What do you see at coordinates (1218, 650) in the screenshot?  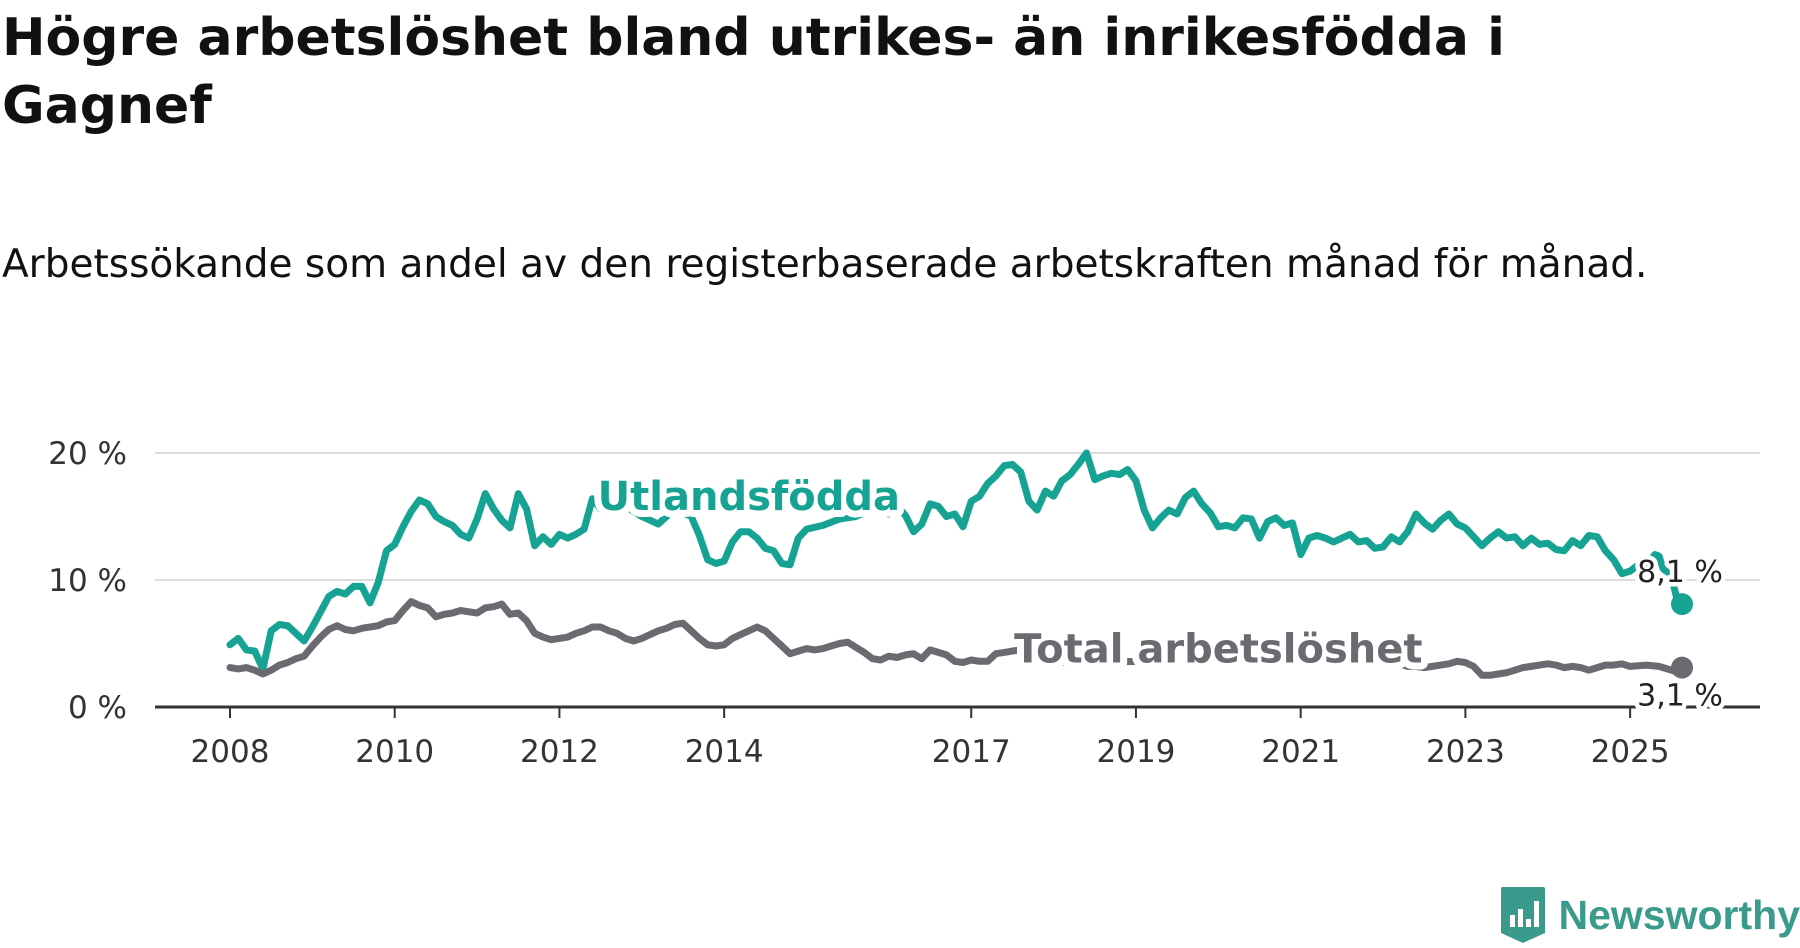 I see `series-label: Total arbetslöshet` at bounding box center [1218, 650].